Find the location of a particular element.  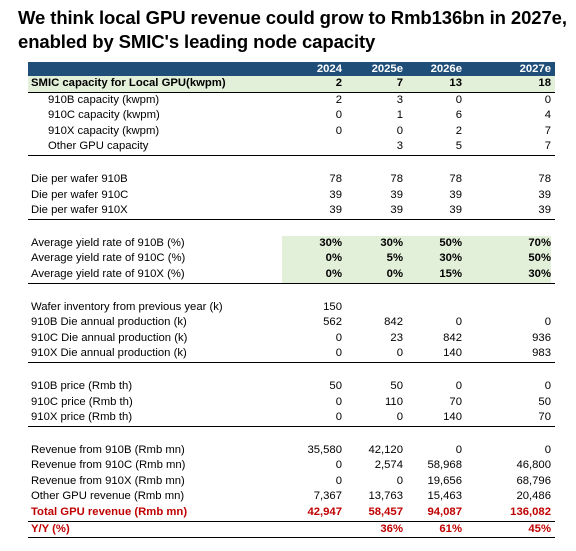

table-cell: 983 is located at coordinates (541, 353).